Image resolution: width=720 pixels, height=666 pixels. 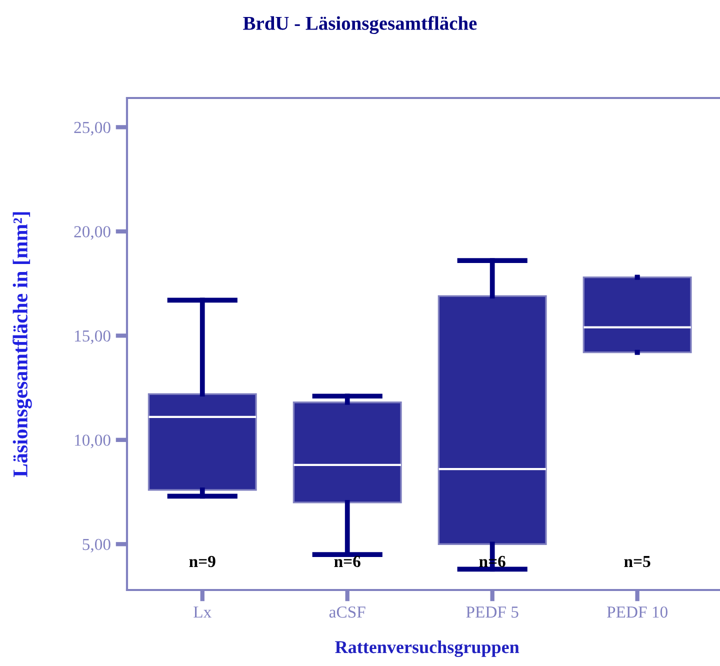 What do you see at coordinates (22, 344) in the screenshot?
I see `y-axis-title: Läsionsgesamtfläche in [mm²]` at bounding box center [22, 344].